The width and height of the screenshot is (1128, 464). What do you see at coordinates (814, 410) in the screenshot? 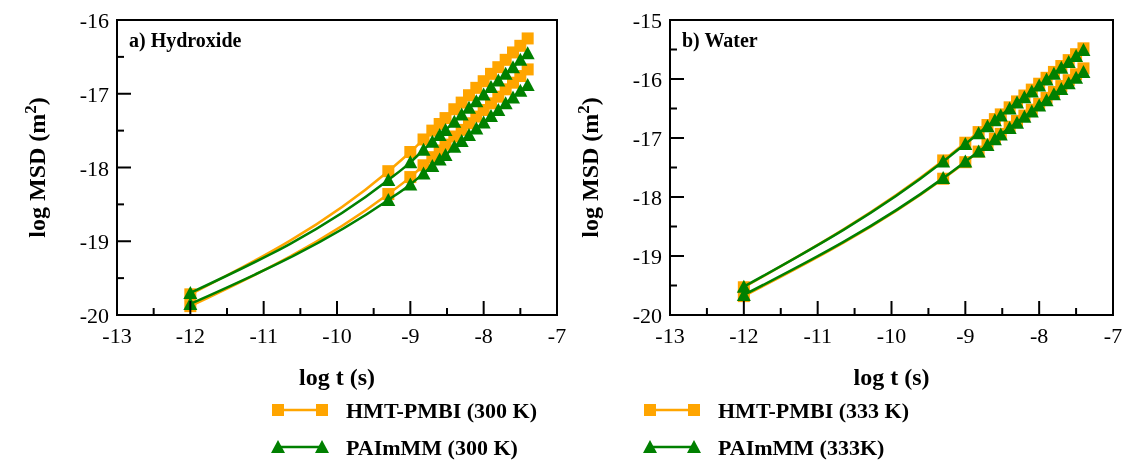
I see `legend-label: HMT-PMBI (333 K)` at bounding box center [814, 410].